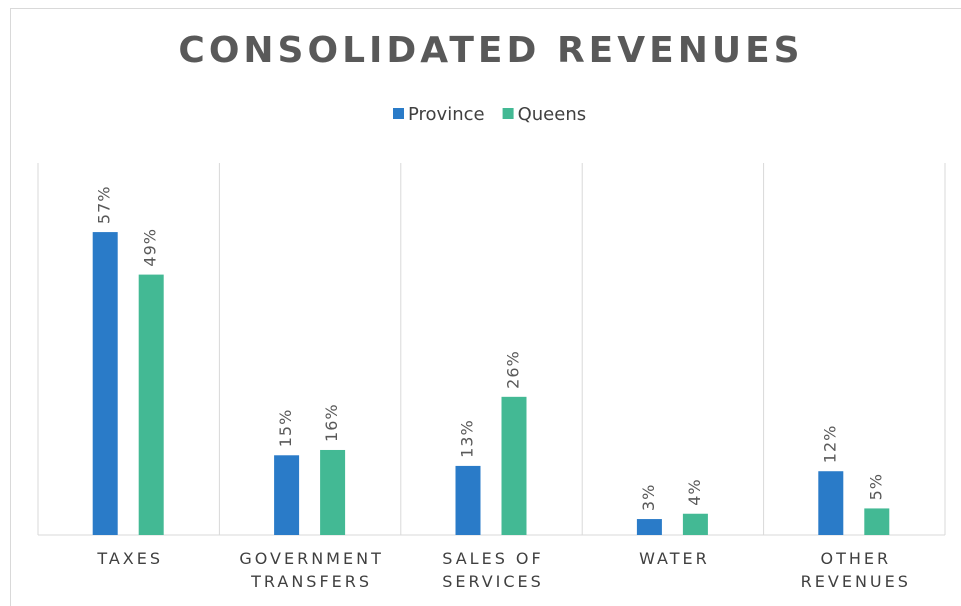 The height and width of the screenshot is (606, 961). I want to click on data-label: 49%, so click(150, 247).